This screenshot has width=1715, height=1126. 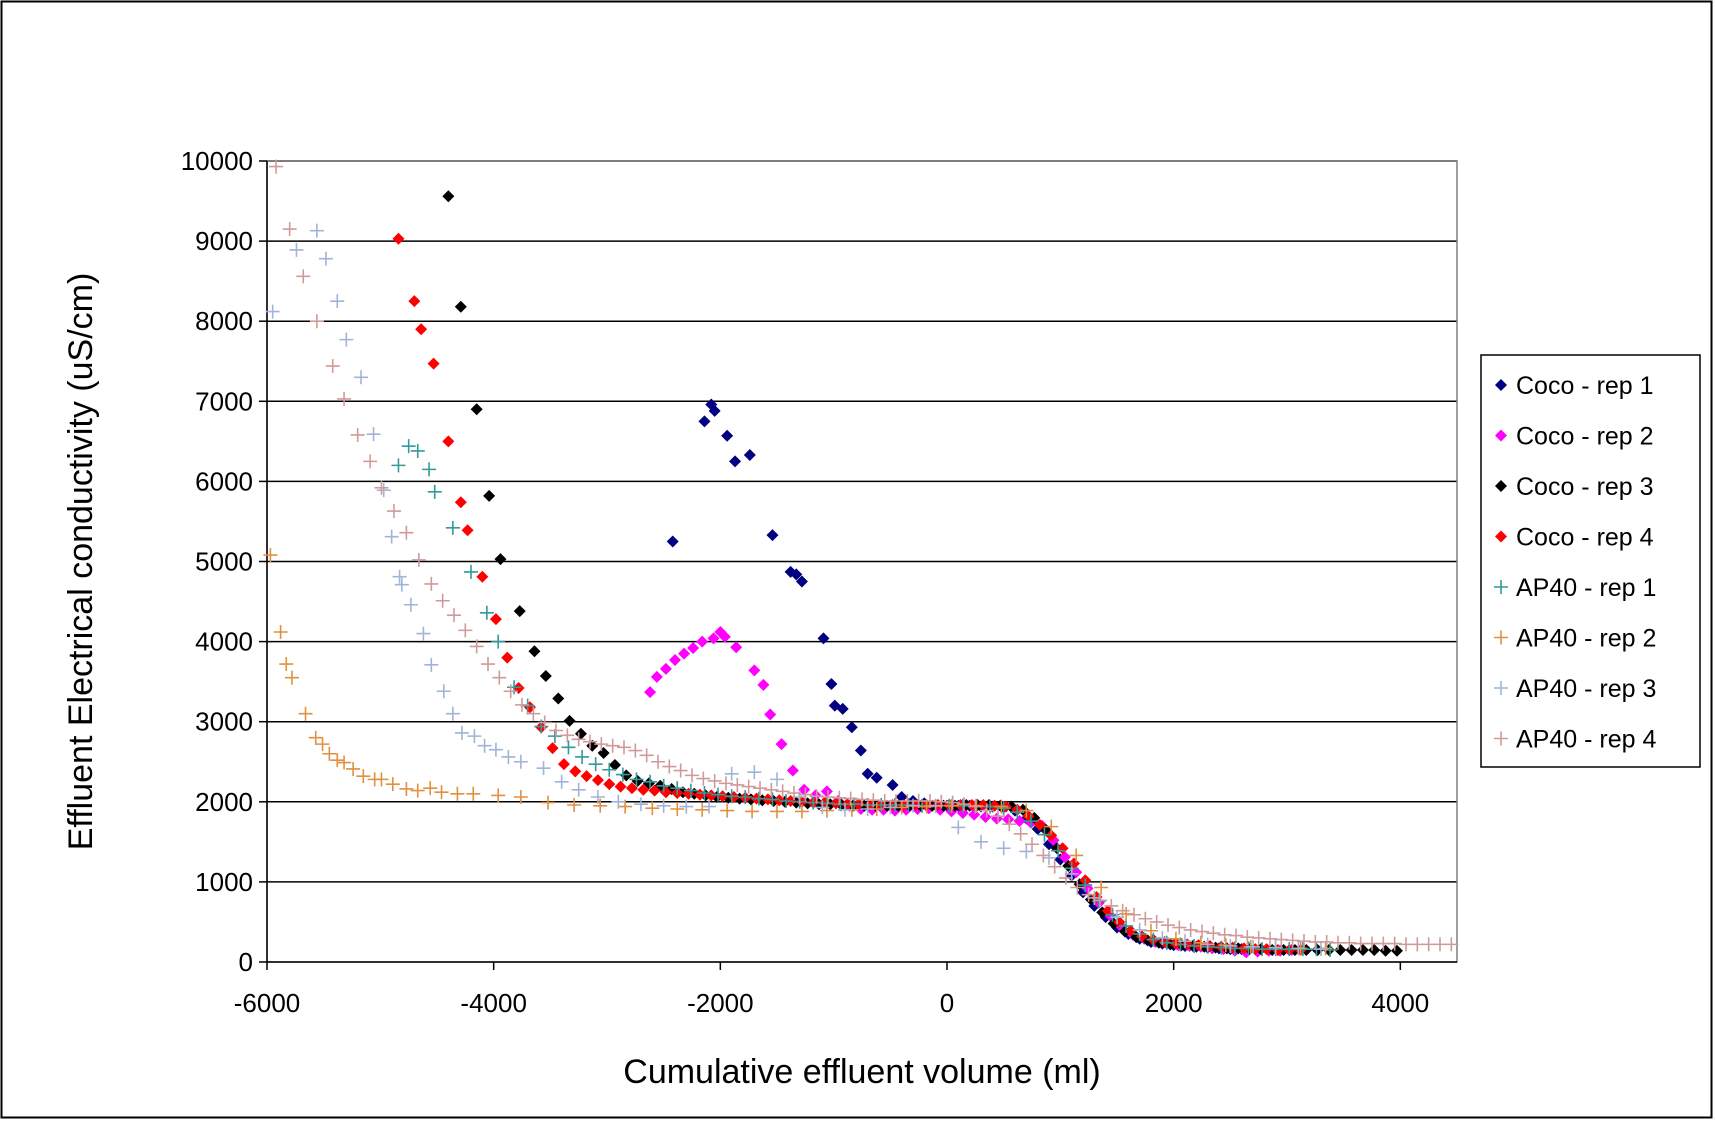 What do you see at coordinates (493, 1003) in the screenshot?
I see `x-tick-label: -4000` at bounding box center [493, 1003].